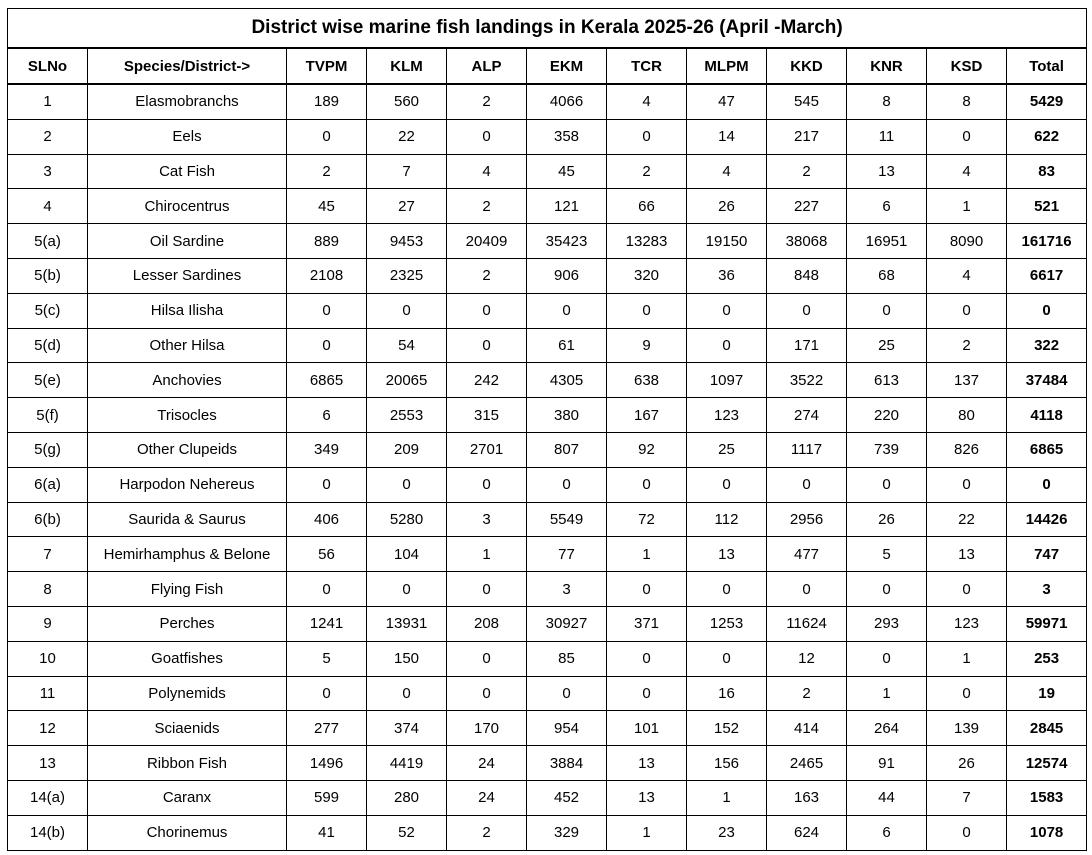 This screenshot has height=855, width=1092. Describe the element at coordinates (406, 380) in the screenshot. I see `district-value-cell: 20065` at that location.